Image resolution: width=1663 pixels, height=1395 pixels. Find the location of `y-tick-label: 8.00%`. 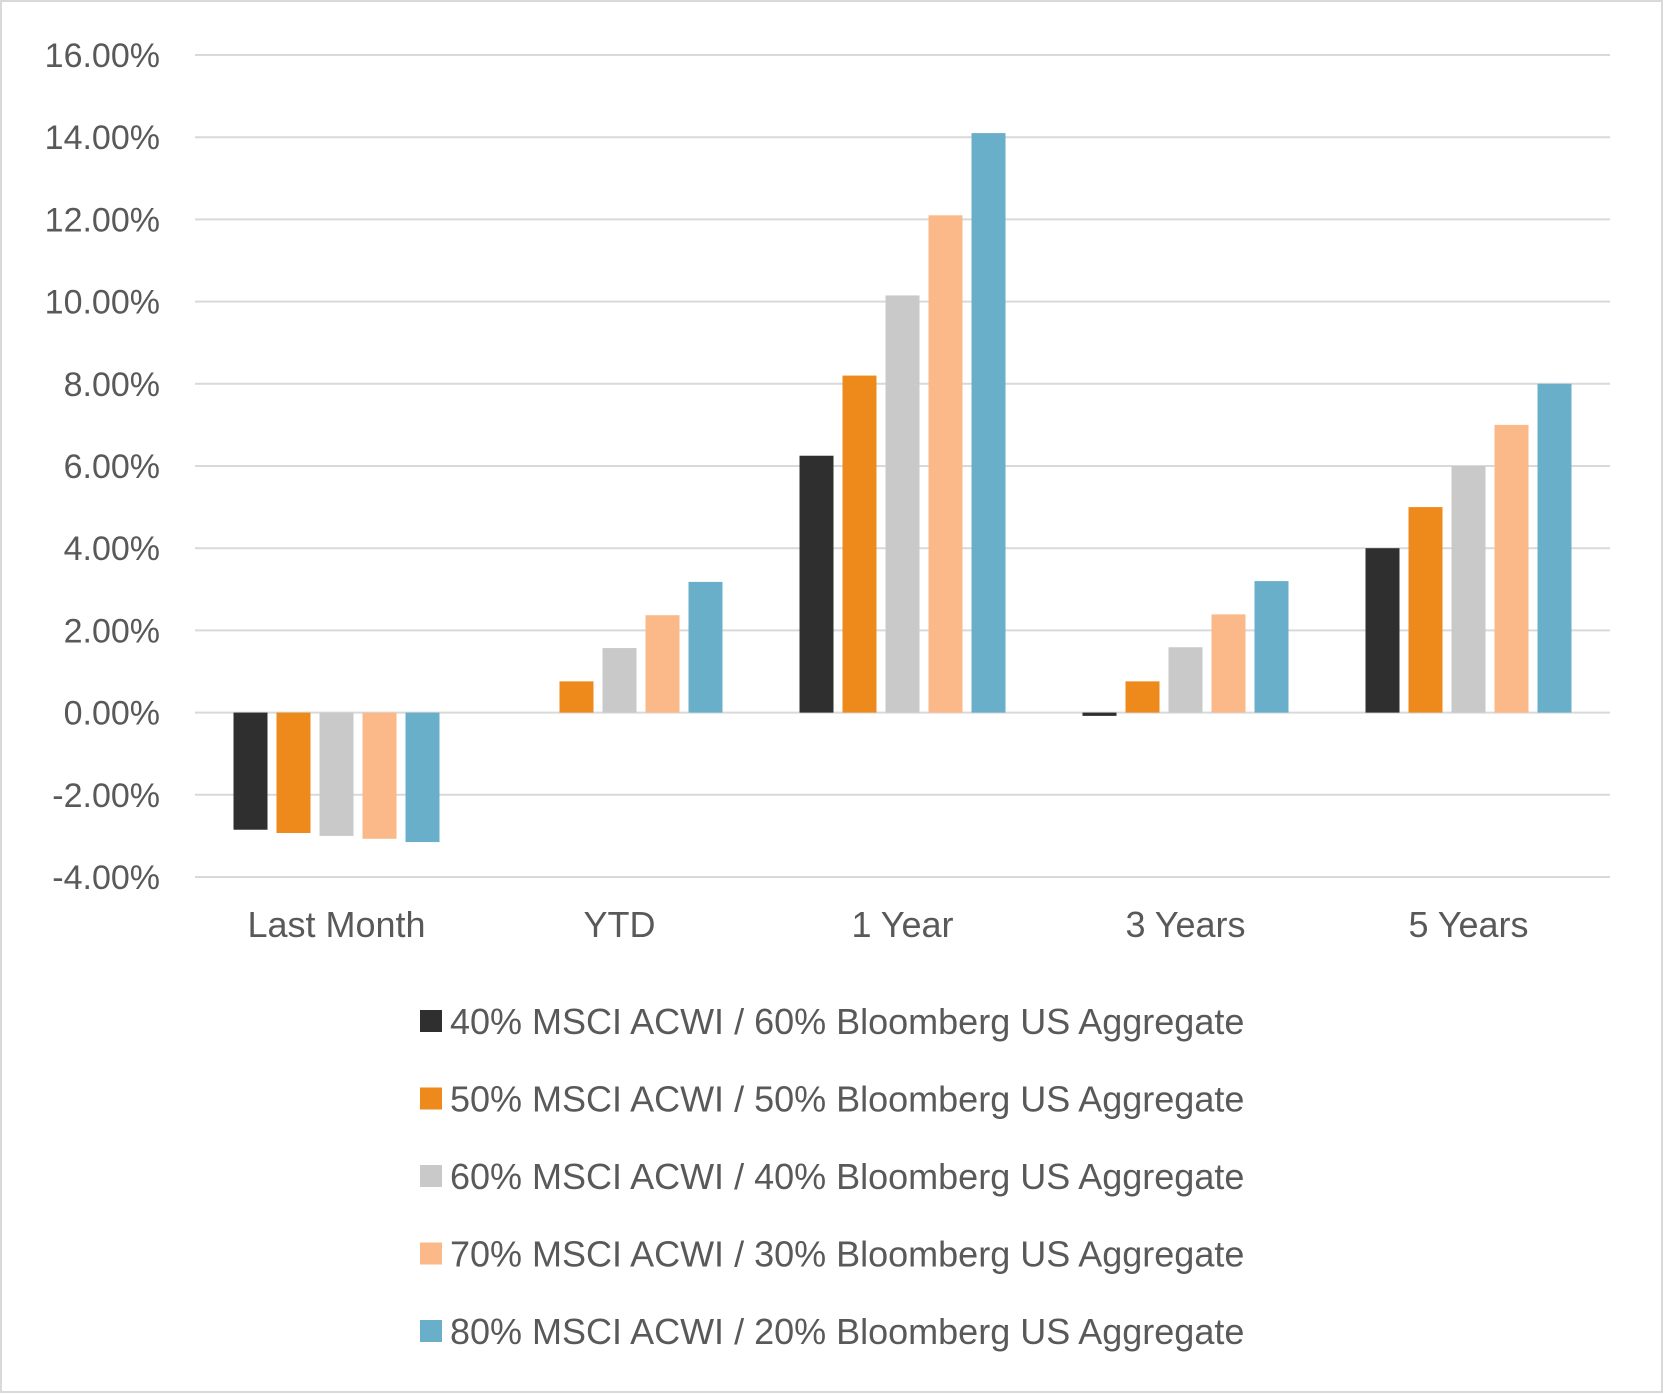

y-tick-label: 8.00% is located at coordinates (112, 385).